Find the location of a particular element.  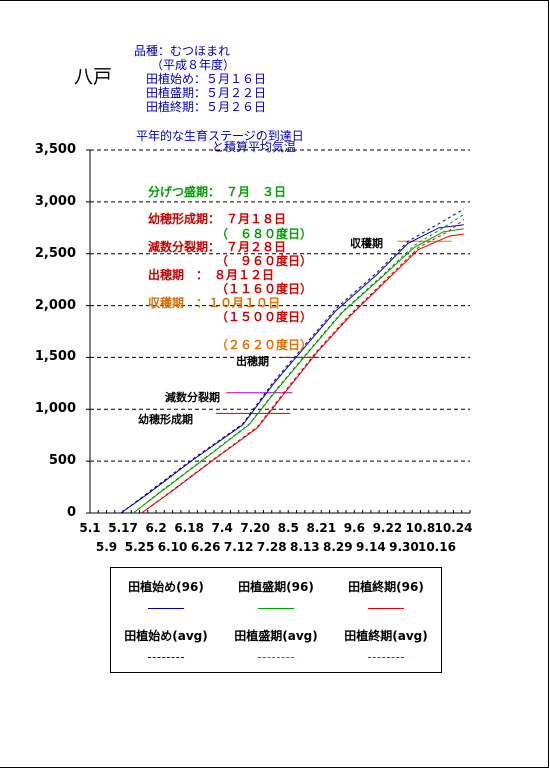

planting-peak: 田植盛期：５月２２日 is located at coordinates (206, 93).